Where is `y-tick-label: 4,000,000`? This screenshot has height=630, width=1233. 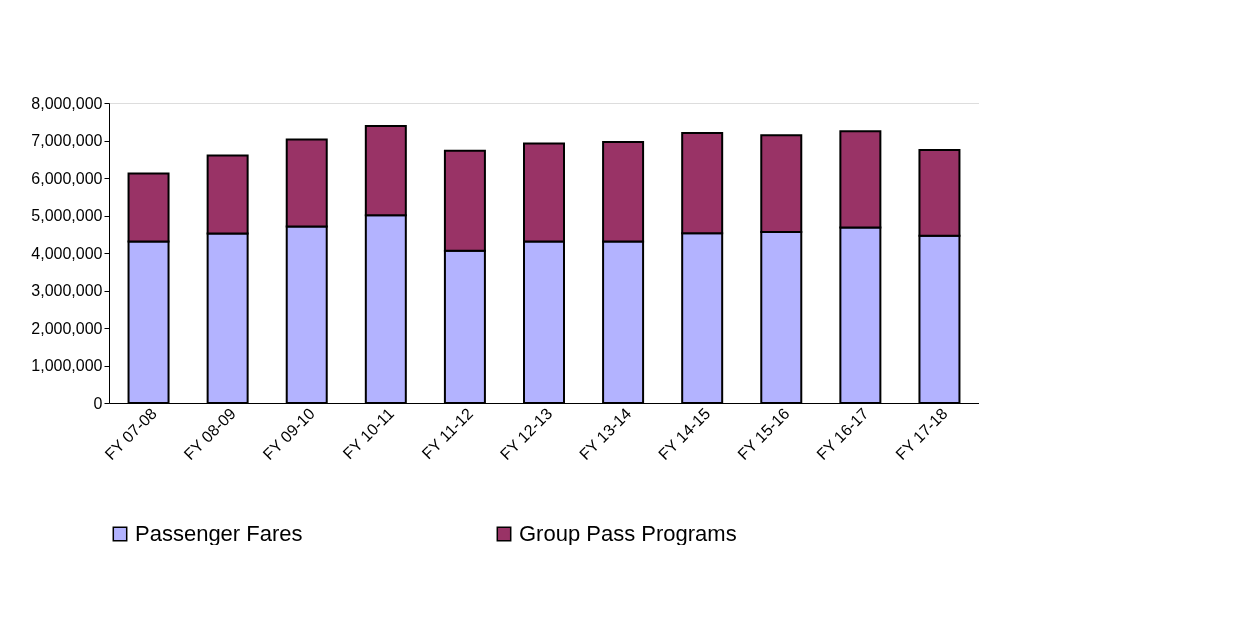 y-tick-label: 4,000,000 is located at coordinates (67, 253).